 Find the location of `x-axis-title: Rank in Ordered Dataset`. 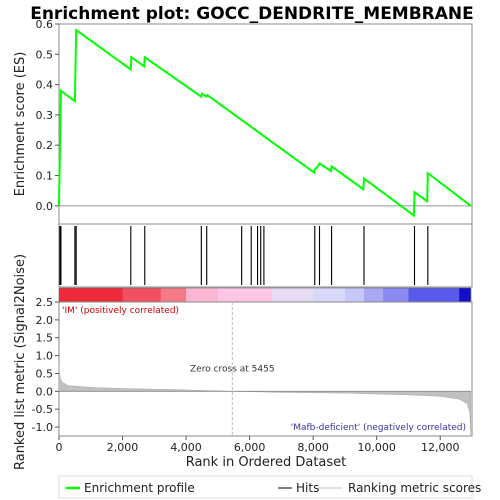

x-axis-title: Rank in Ordered Dataset is located at coordinates (266, 462).